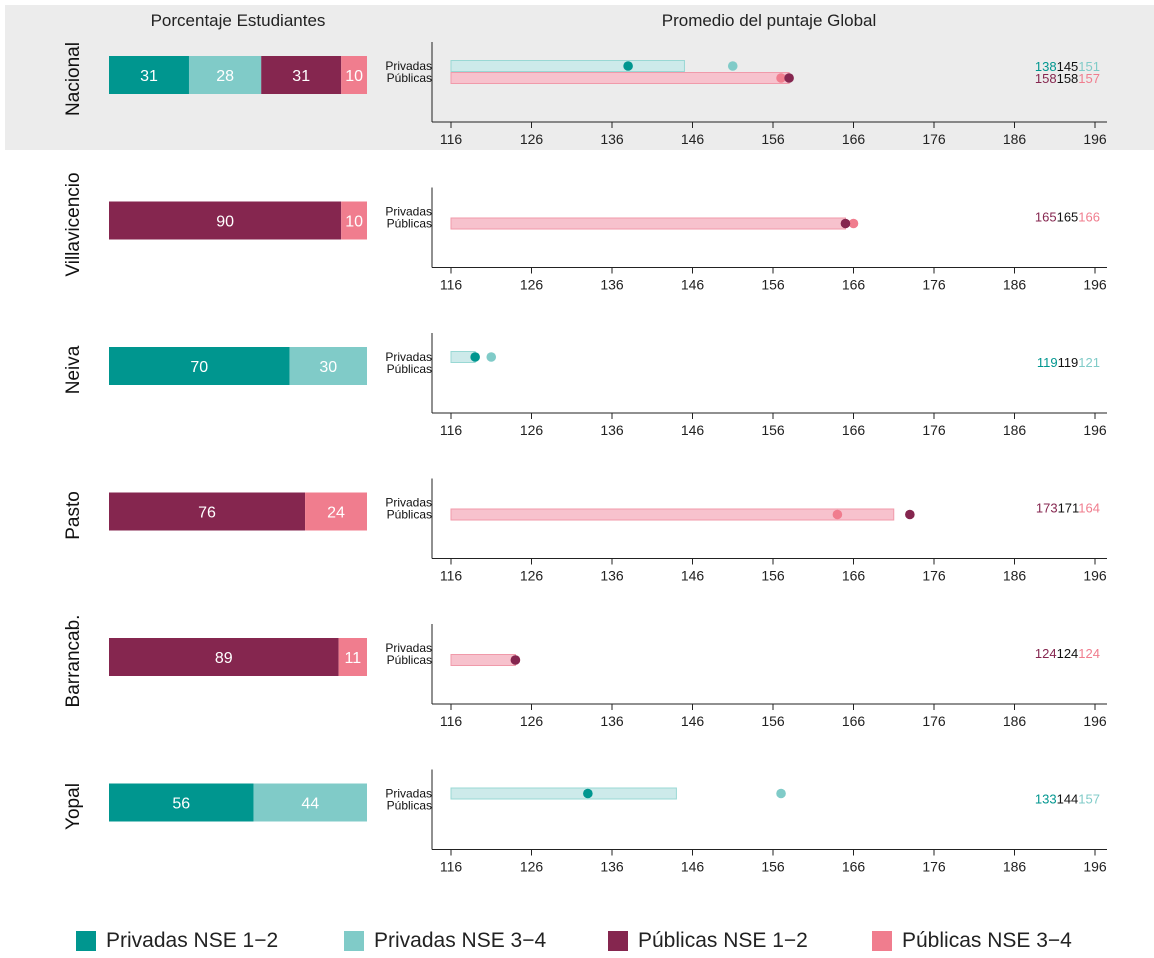 The image size is (1154, 958). What do you see at coordinates (723, 940) in the screenshot?
I see `legend-label-publicas-nse-1-2: Públicas NSE 1−2` at bounding box center [723, 940].